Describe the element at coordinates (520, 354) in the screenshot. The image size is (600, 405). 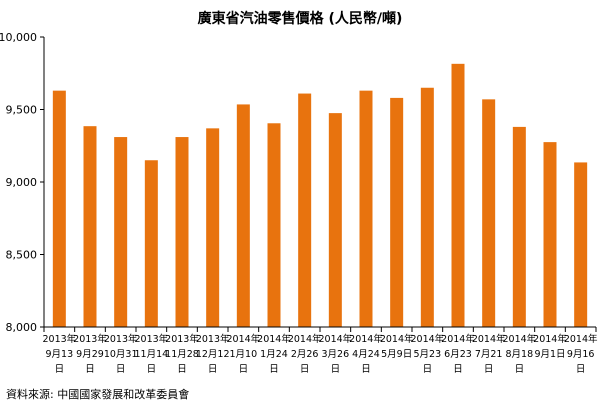
I see `x-tick-label-date: 8月18` at that location.